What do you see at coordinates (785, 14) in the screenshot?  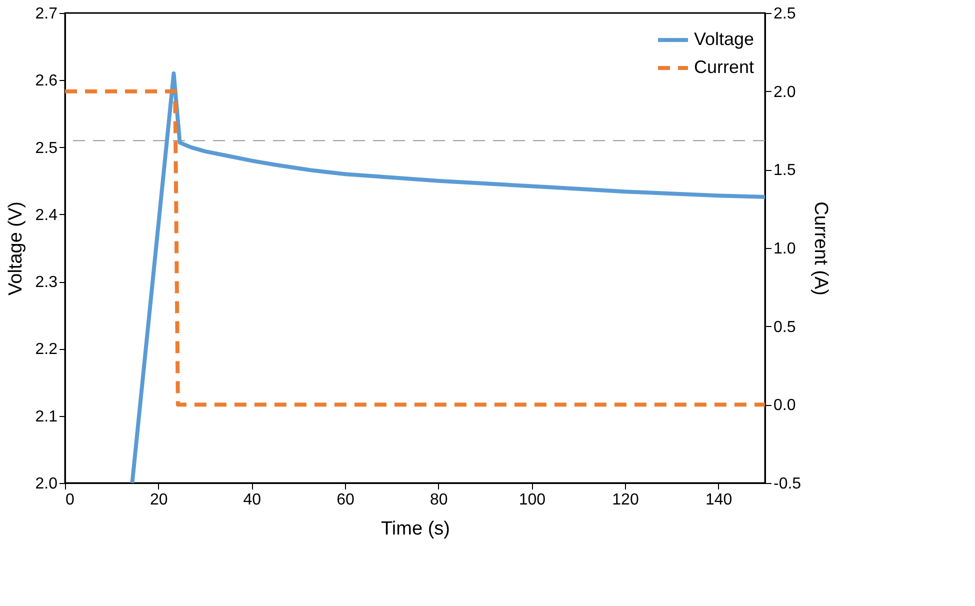 I see `y2-tick-label: 2.5` at bounding box center [785, 14].